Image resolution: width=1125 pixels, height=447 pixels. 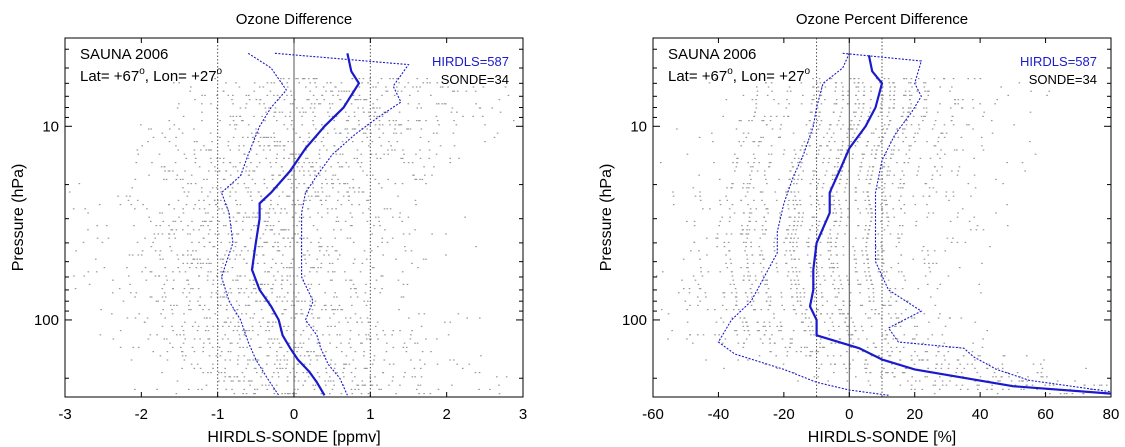 What do you see at coordinates (294, 414) in the screenshot?
I see `x-tick-label: 0` at bounding box center [294, 414].